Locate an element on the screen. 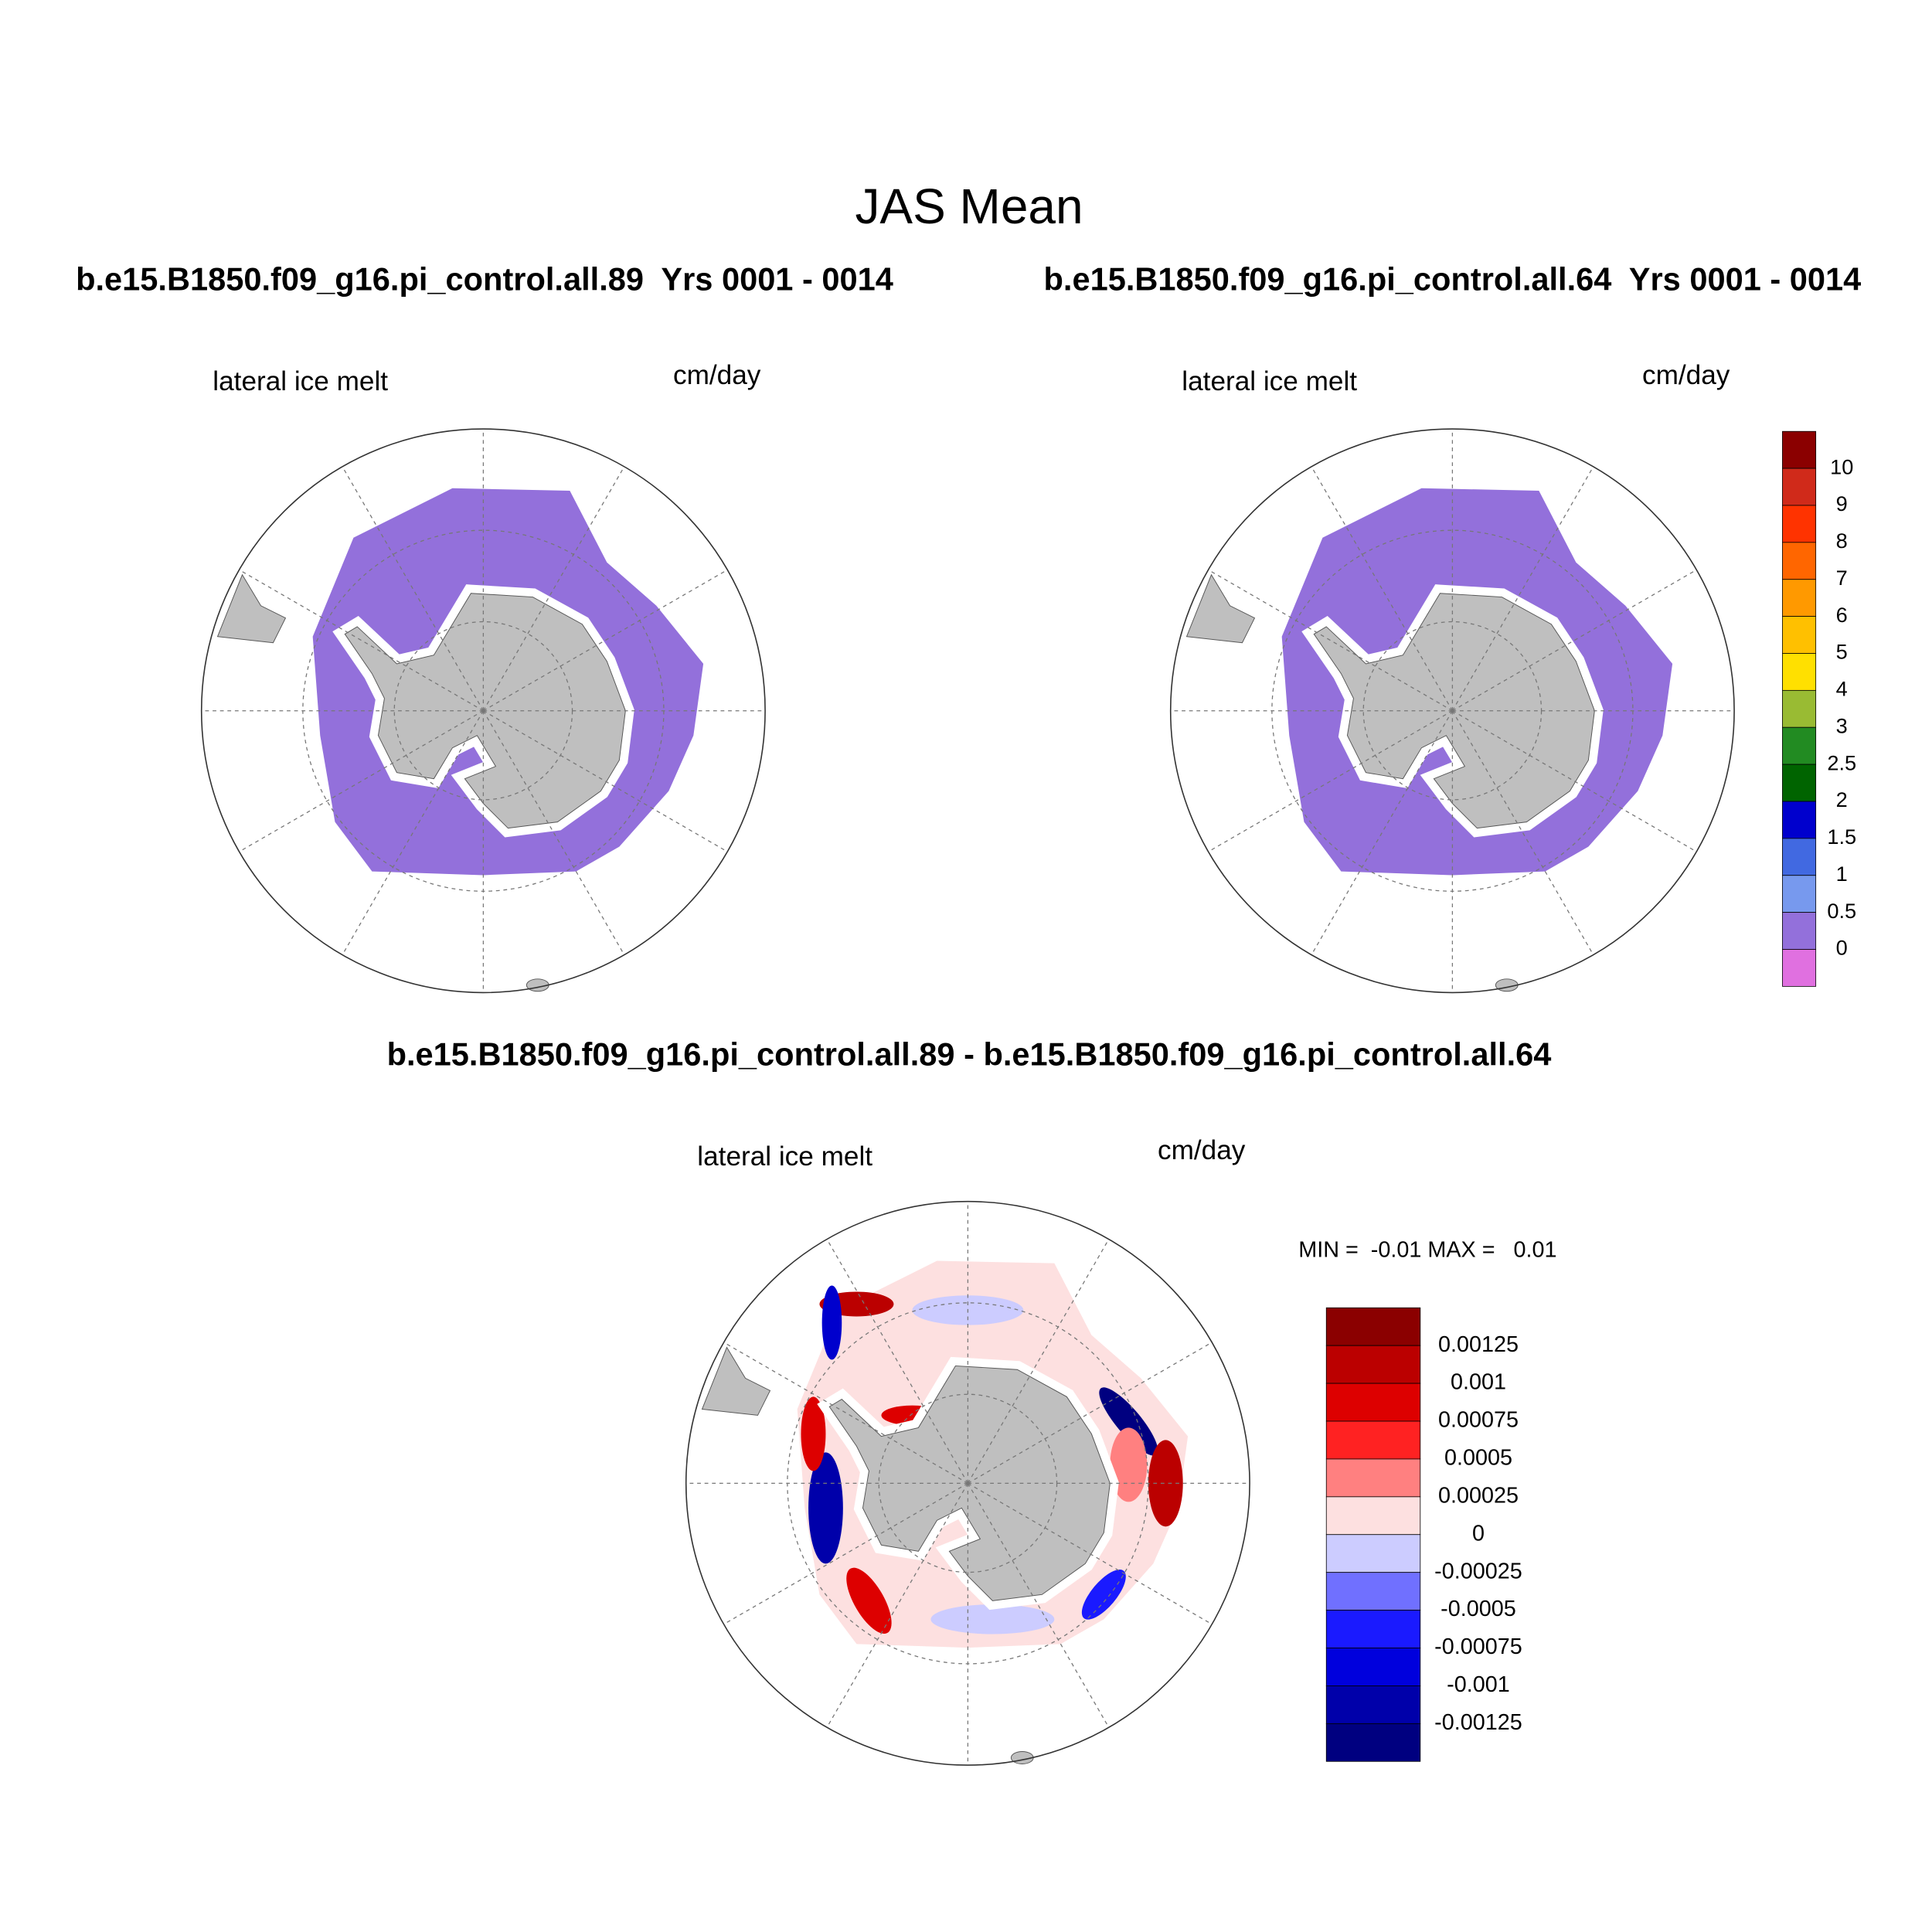 Image resolution: width=1932 pixels, height=1932 pixels. colorbar-label: 8 is located at coordinates (1842, 541).